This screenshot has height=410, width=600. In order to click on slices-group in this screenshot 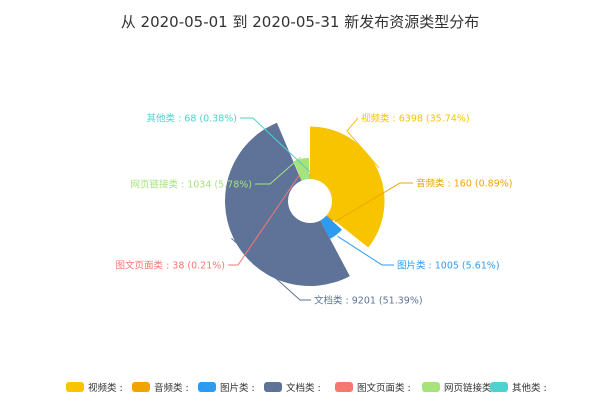, I will do `click(305, 204)`.